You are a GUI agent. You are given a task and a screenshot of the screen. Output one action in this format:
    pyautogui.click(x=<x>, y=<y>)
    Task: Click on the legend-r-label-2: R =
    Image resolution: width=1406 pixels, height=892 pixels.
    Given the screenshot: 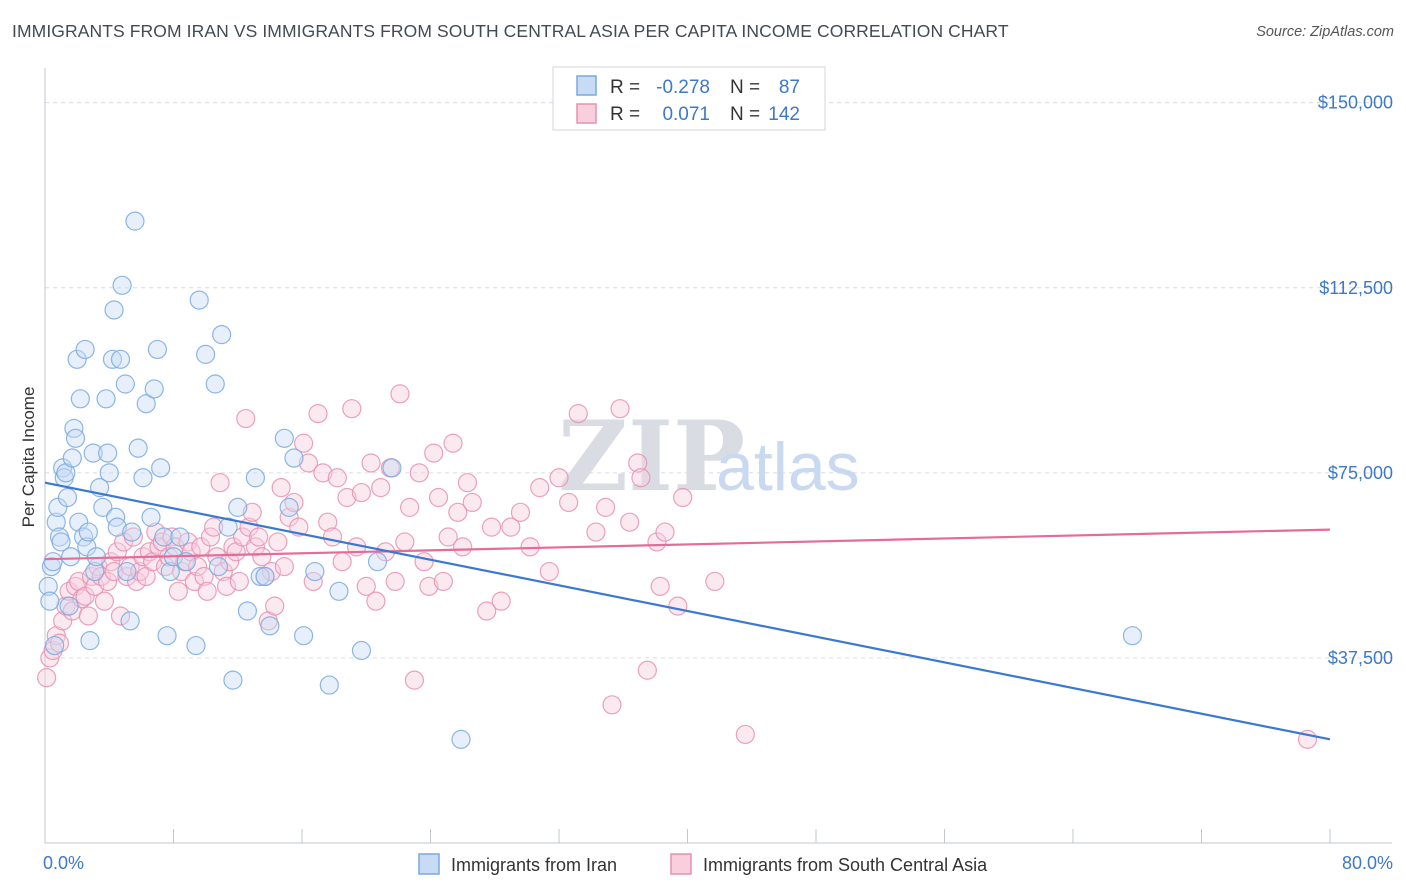 What is the action you would take?
    pyautogui.click(x=625, y=114)
    